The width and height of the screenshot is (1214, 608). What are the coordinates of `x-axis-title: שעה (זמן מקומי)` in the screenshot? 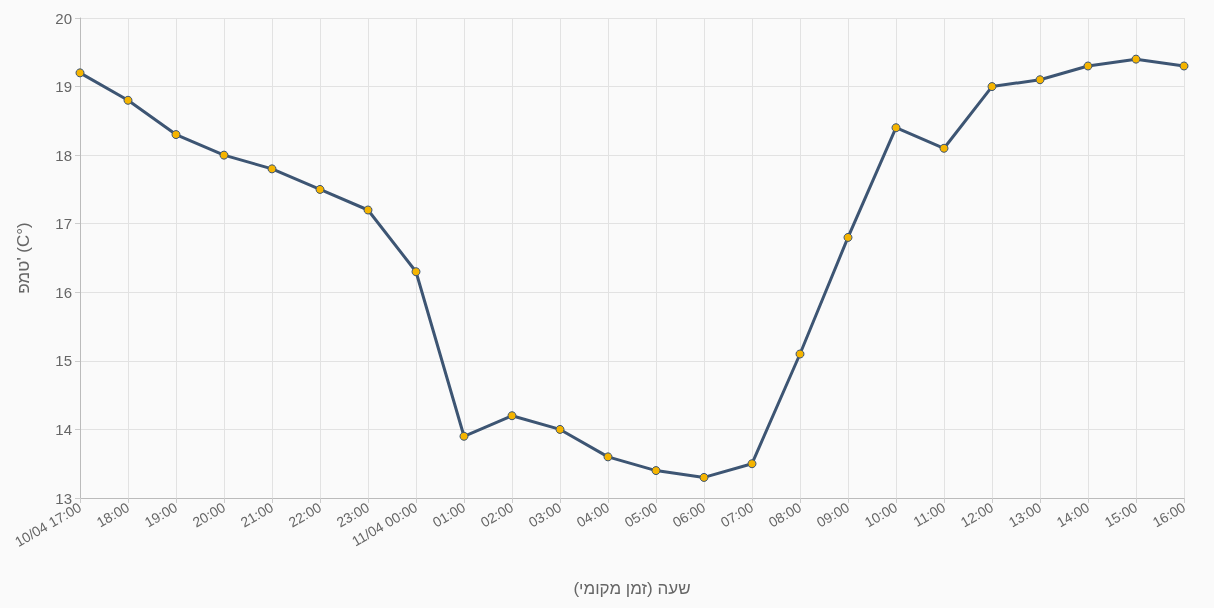 It's located at (632, 588).